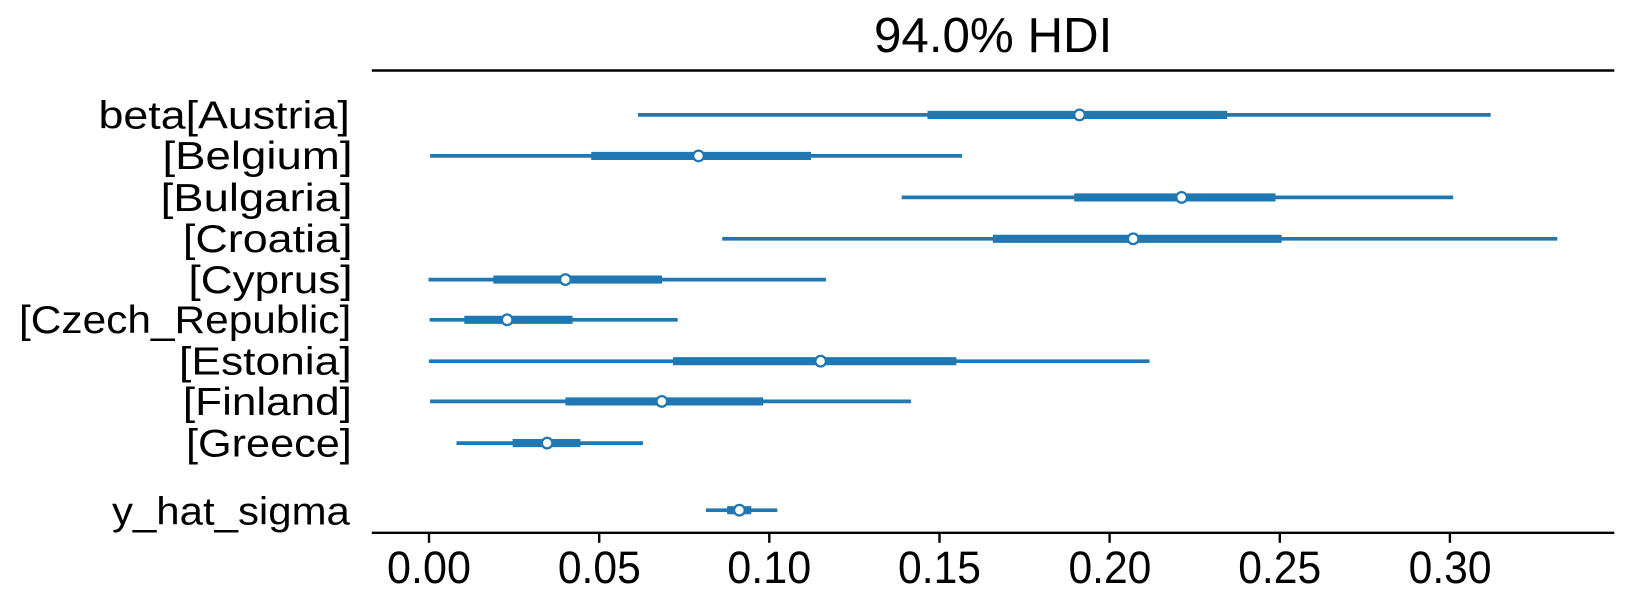 This screenshot has height=610, width=1632. I want to click on svg-text: 0.10, so click(769, 568).